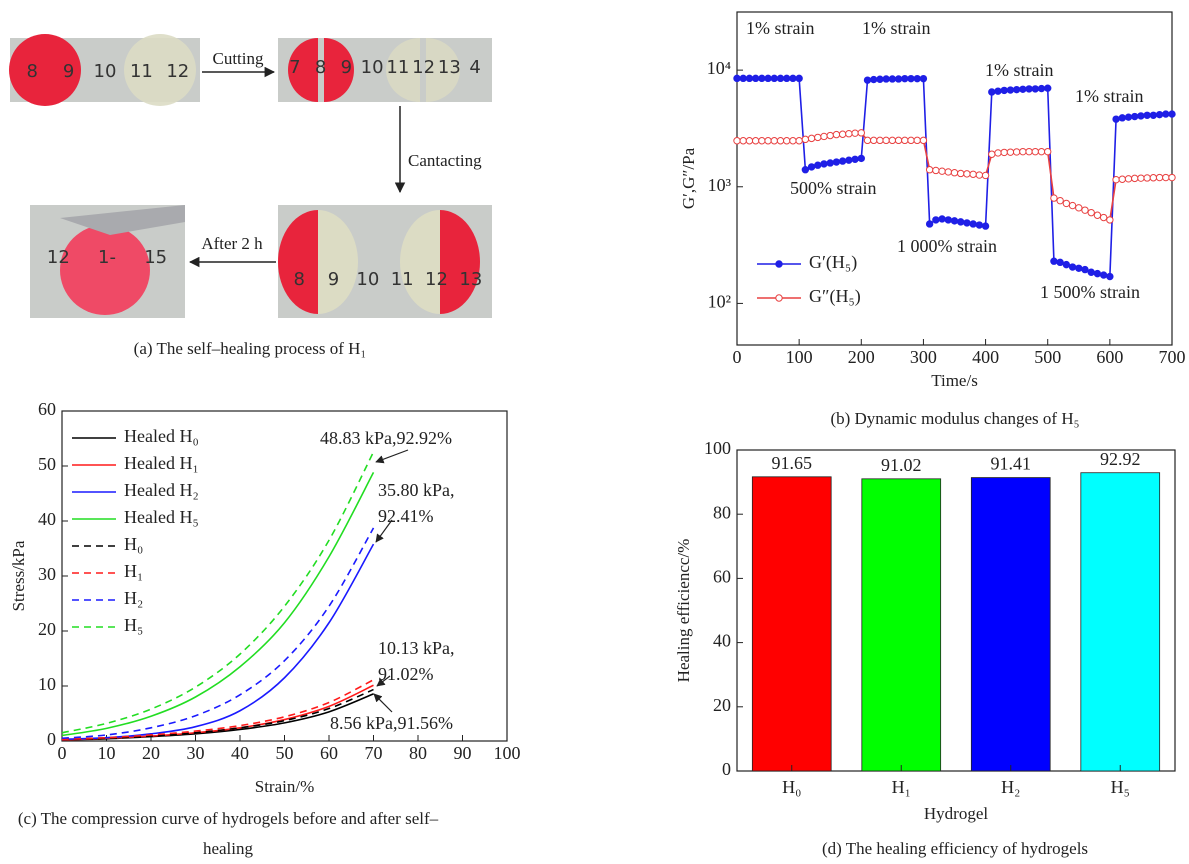 This screenshot has width=1189, height=864. Describe the element at coordinates (133, 625) in the screenshot. I see `legend-label: H₅` at that location.